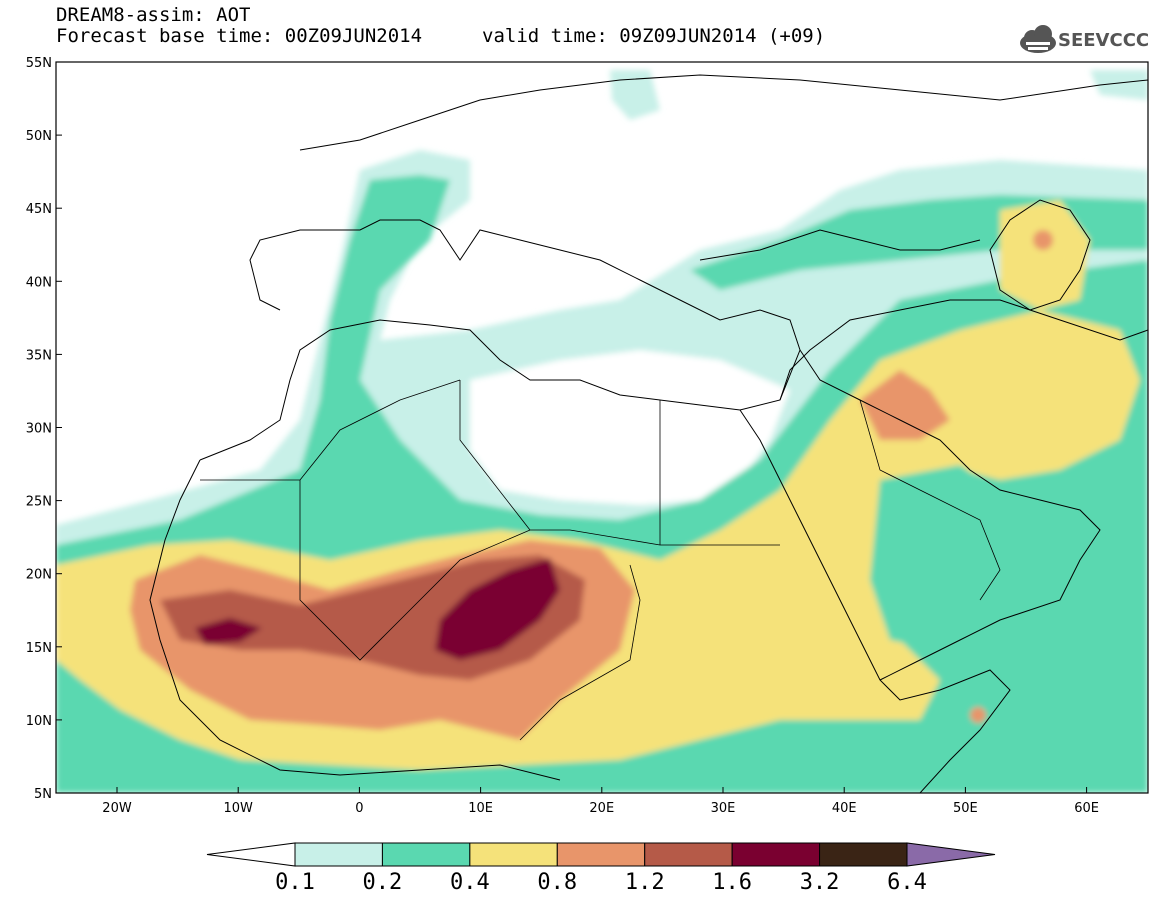 The width and height of the screenshot is (1165, 905). Describe the element at coordinates (239, 36) in the screenshot. I see `title-line-2: Forecast base time: 00Z09JUN2014` at that location.